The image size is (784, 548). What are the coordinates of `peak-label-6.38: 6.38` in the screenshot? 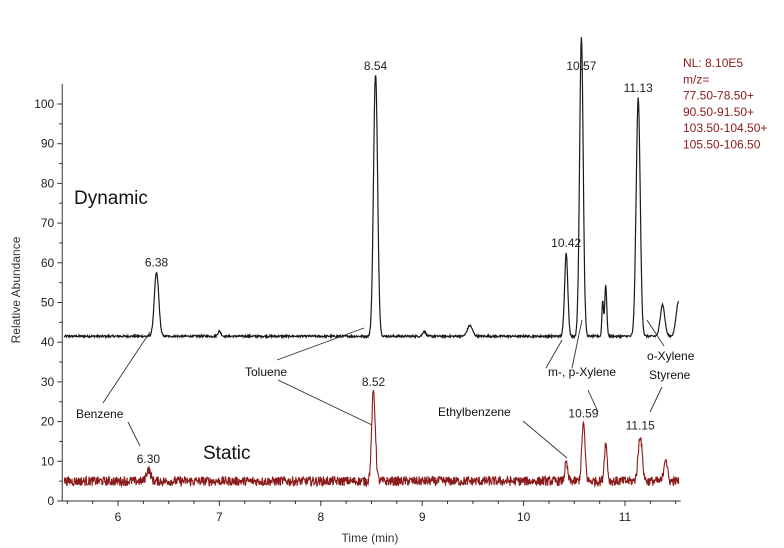 It's located at (157, 263).